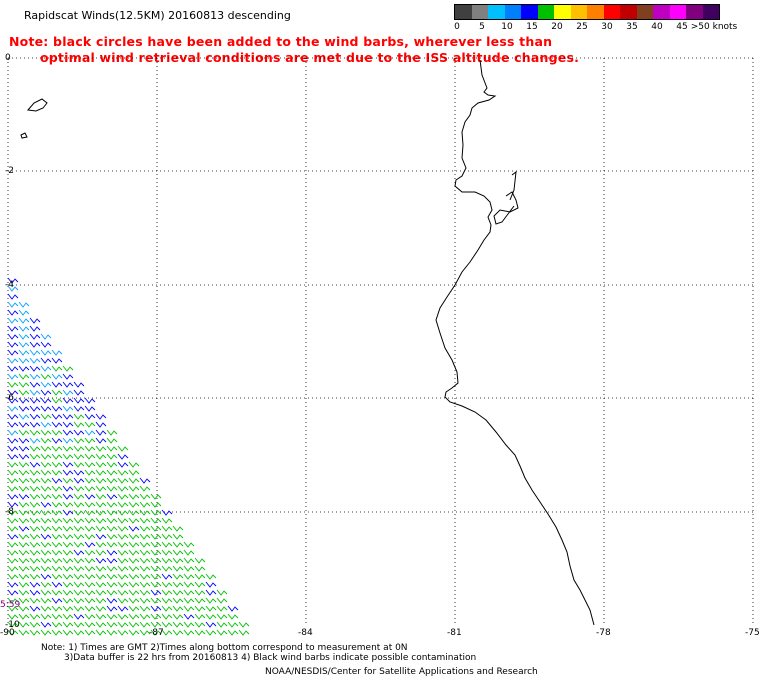  What do you see at coordinates (9, 171) in the screenshot?
I see `latitude-label: -2` at bounding box center [9, 171].